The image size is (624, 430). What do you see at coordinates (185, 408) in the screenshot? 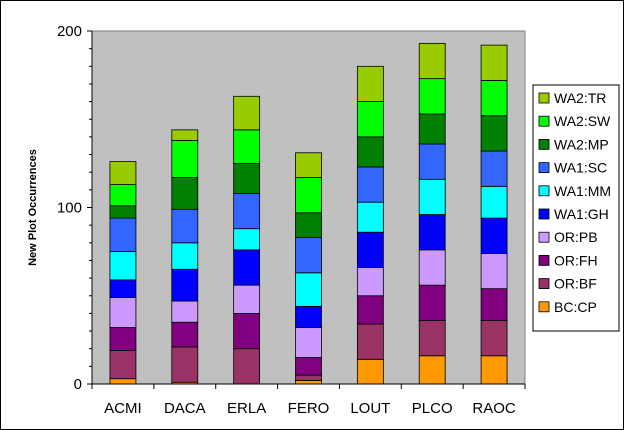
I see `x-category-label-daca: DACA` at bounding box center [185, 408].